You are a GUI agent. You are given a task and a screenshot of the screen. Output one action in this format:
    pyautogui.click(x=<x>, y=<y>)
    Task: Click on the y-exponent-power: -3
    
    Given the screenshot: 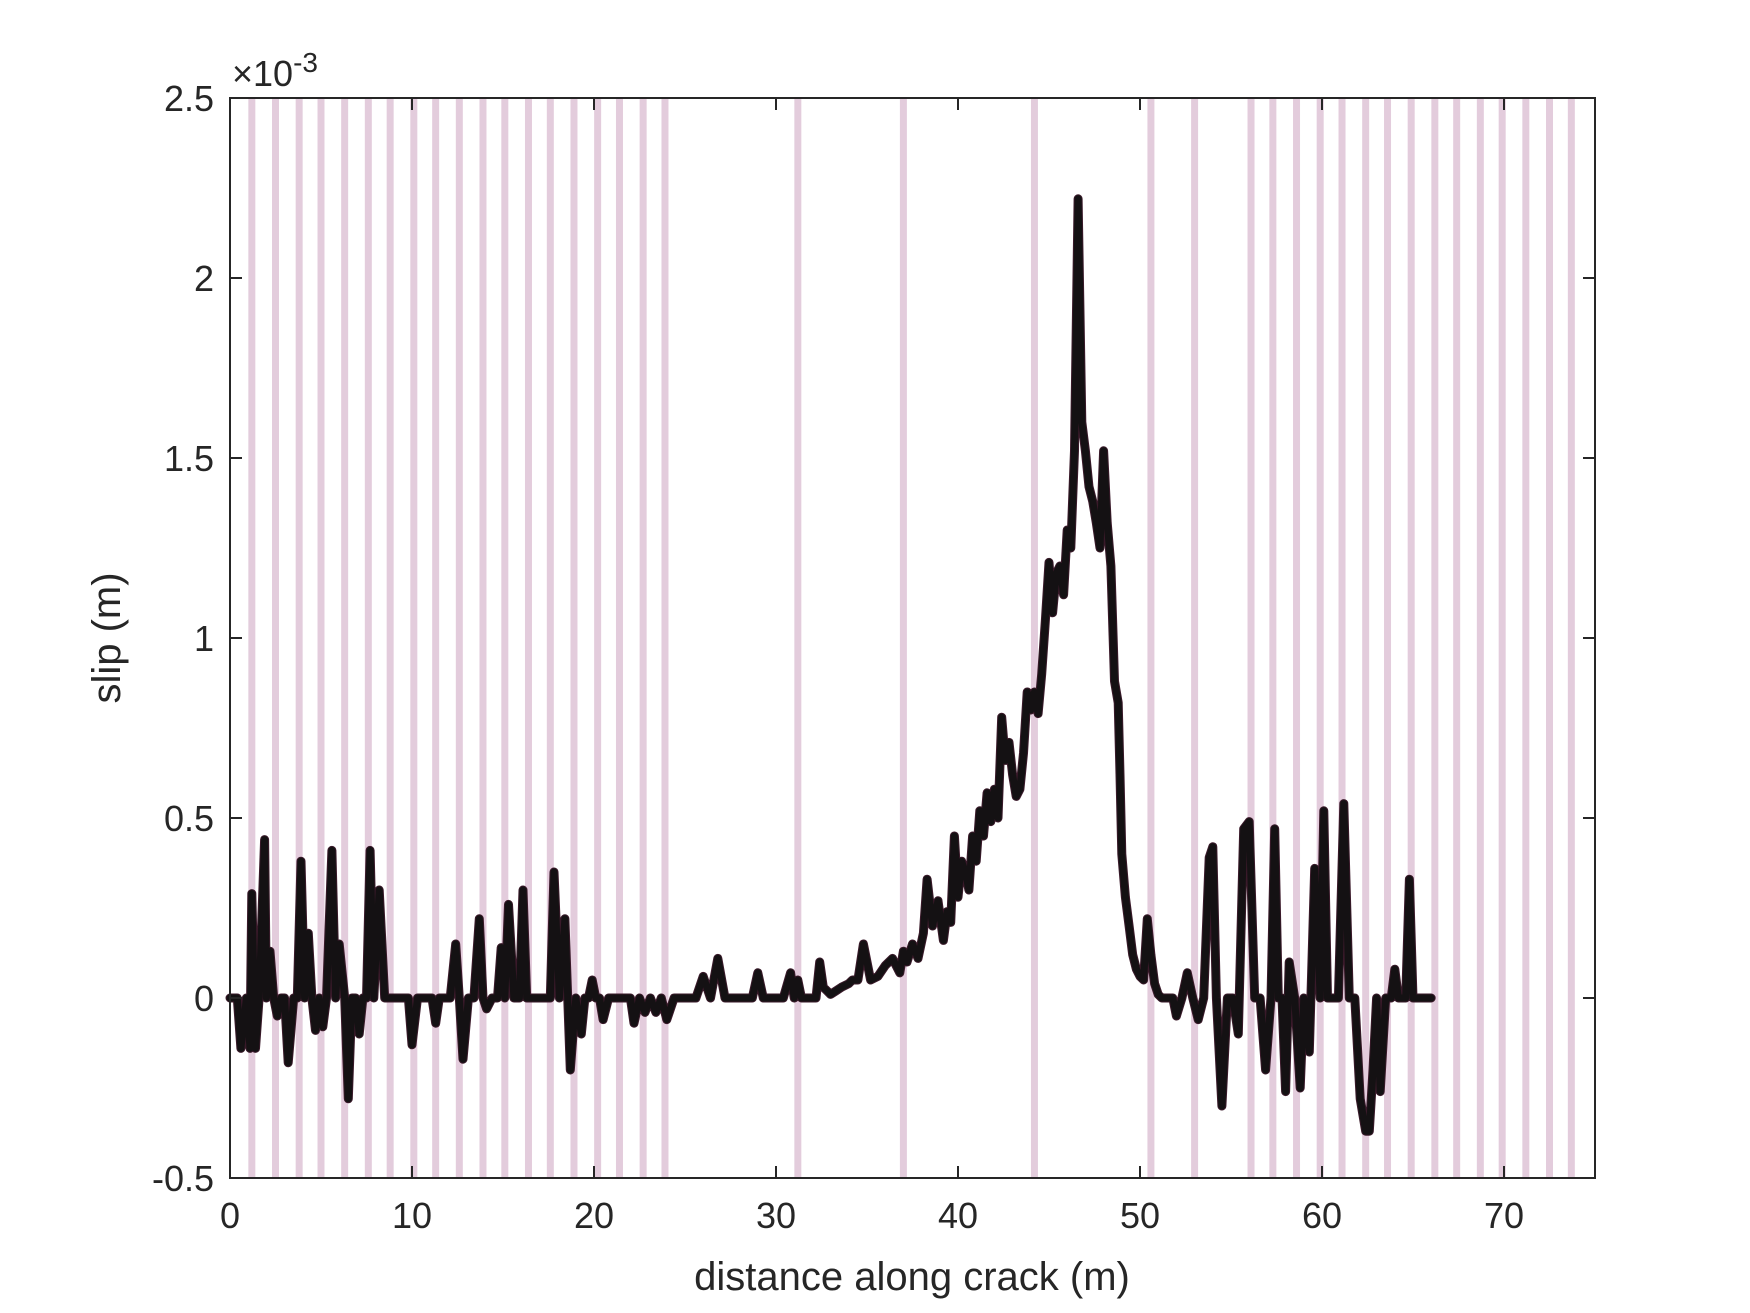 What is the action you would take?
    pyautogui.click(x=305, y=62)
    